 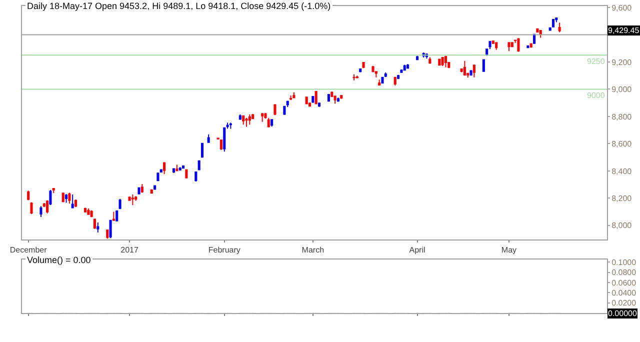 I want to click on x-tick-label: March, so click(x=313, y=249).